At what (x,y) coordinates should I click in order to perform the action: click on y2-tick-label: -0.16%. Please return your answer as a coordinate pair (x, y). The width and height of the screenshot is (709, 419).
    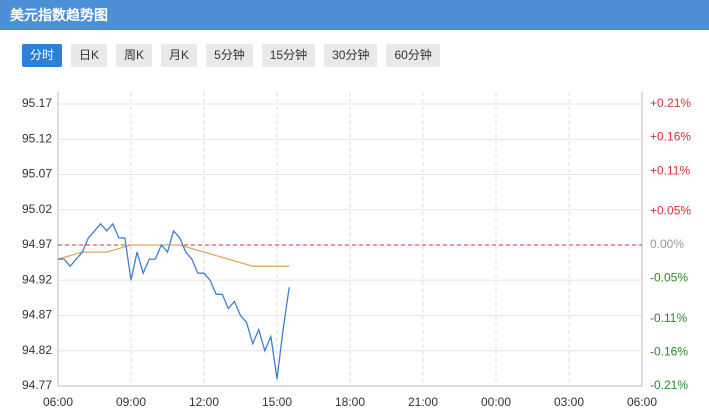
    Looking at the image, I should click on (669, 352).